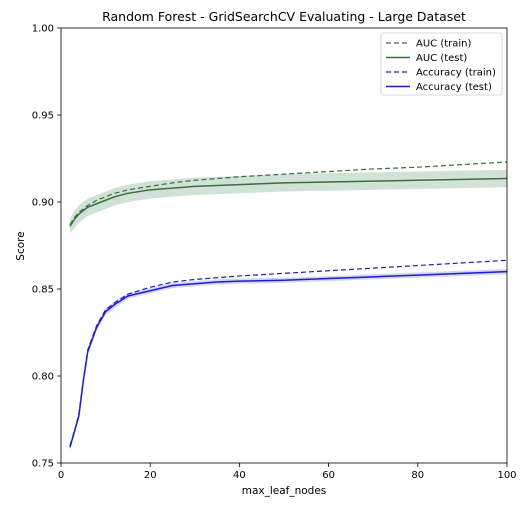  I want to click on y-tick-label: 0.95, so click(43, 116).